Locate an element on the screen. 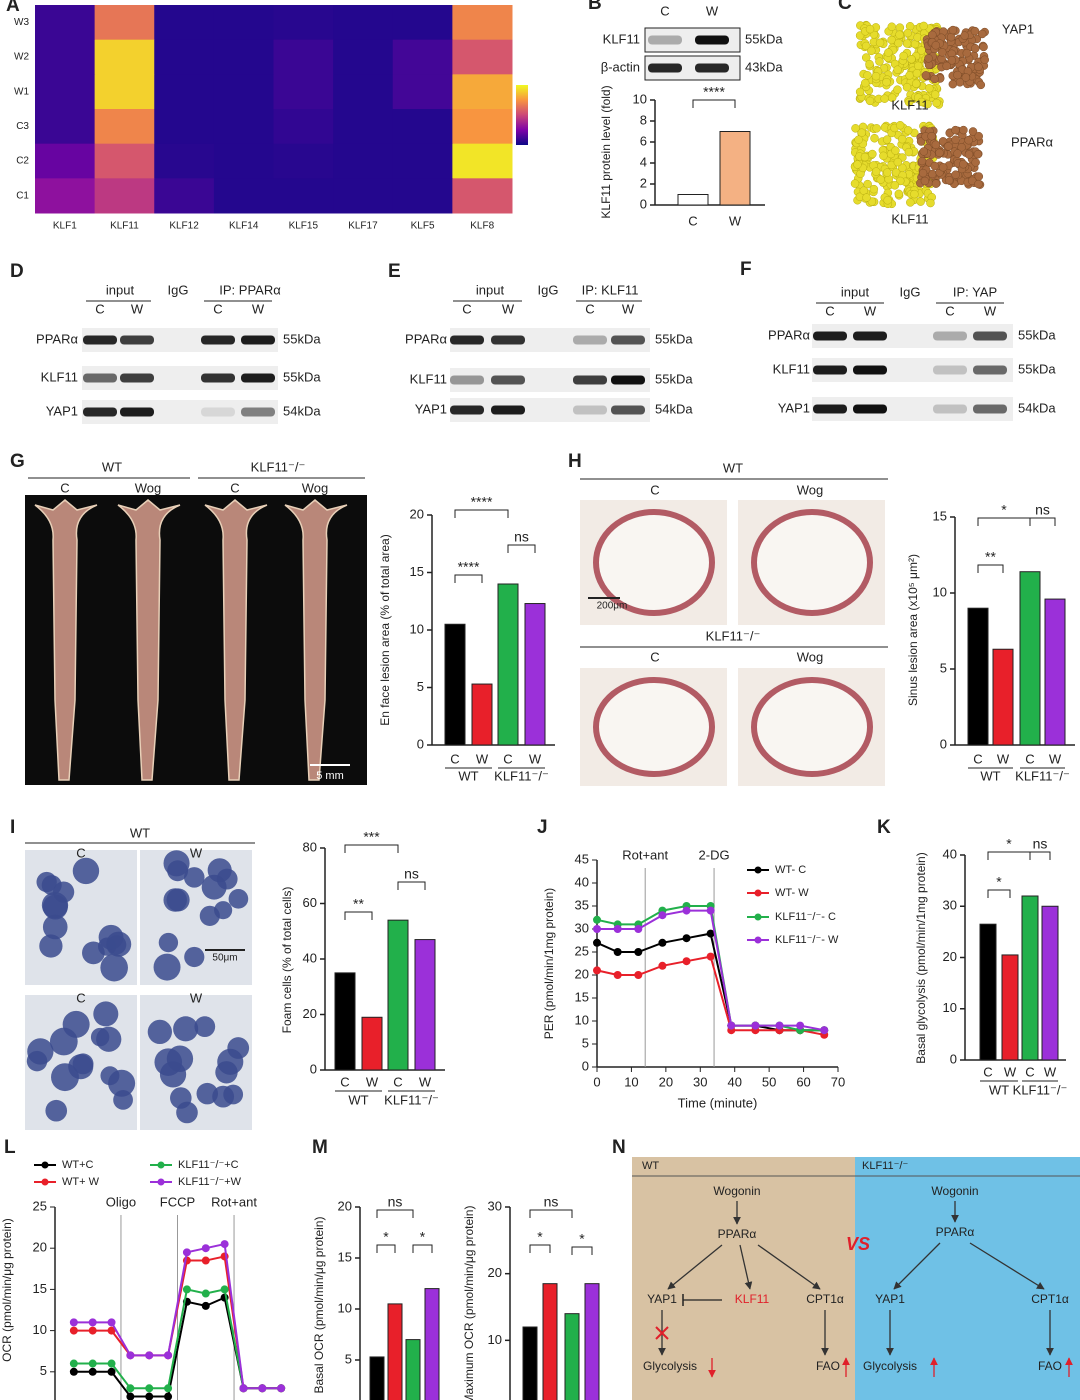  significance-label: *** is located at coordinates (371, 837).